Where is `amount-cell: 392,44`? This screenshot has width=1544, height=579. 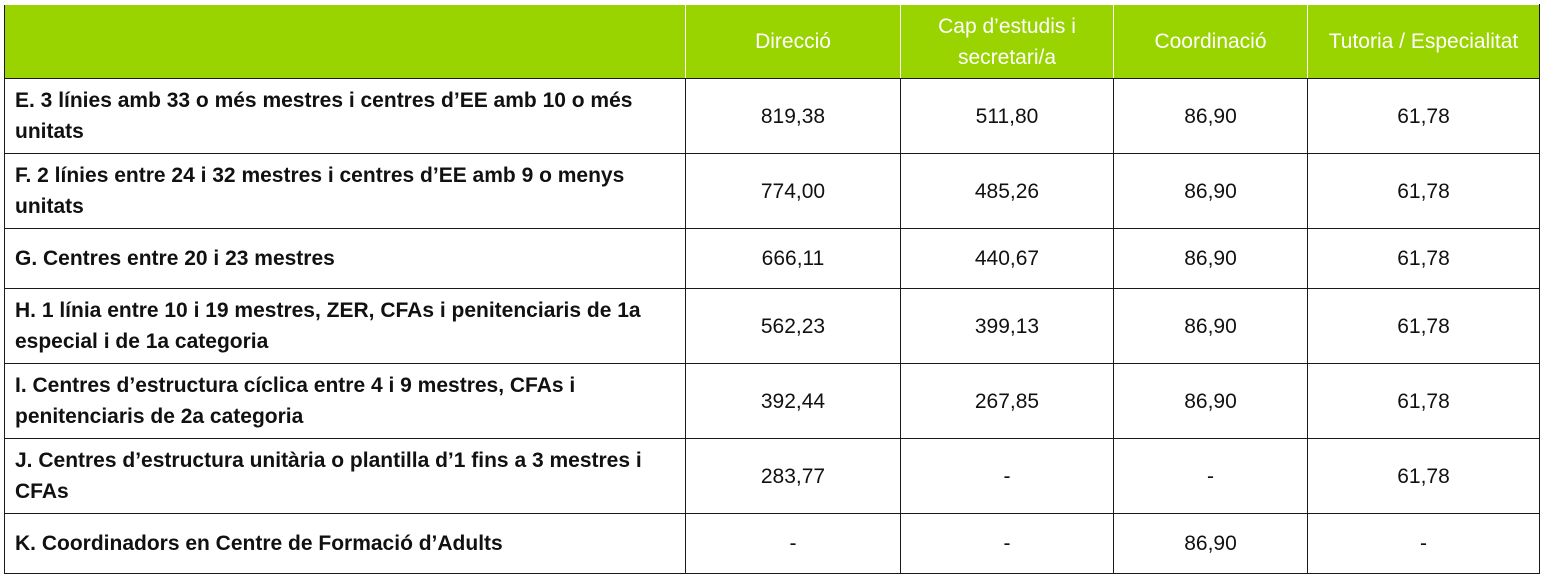
amount-cell: 392,44 is located at coordinates (793, 401).